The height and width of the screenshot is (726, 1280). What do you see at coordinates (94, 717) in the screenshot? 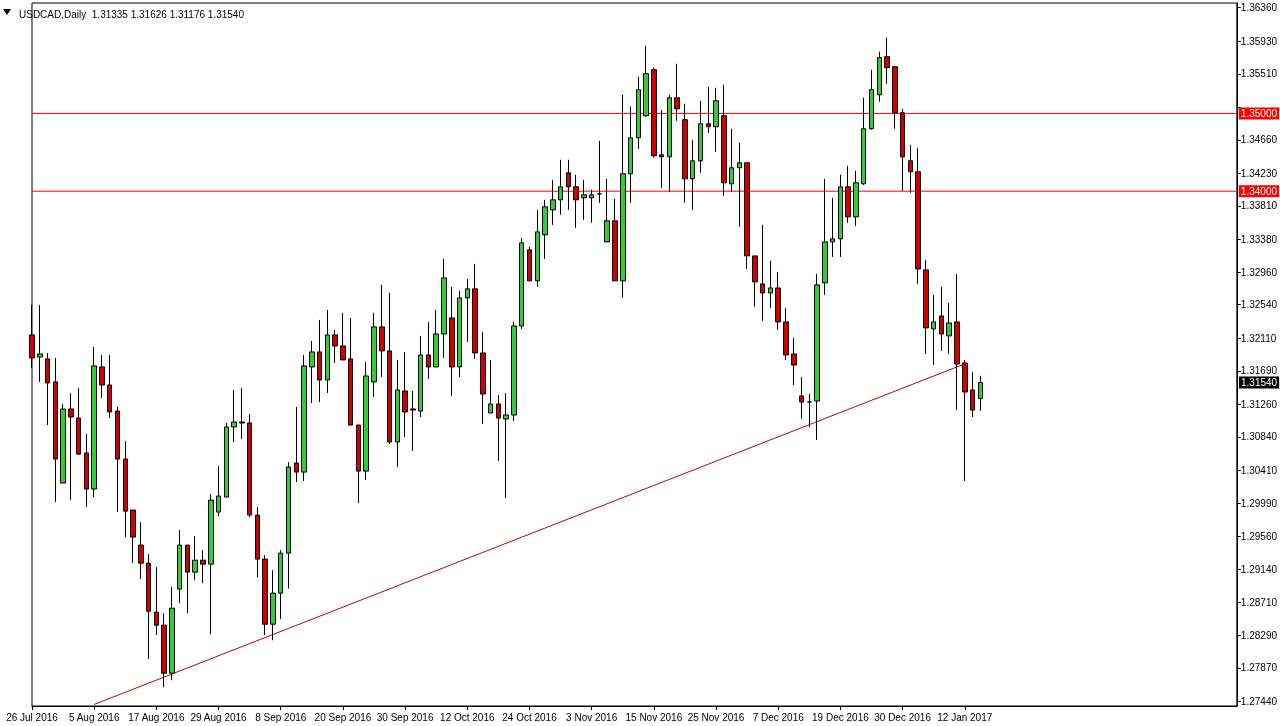
I see `x-tick-label: 5 Aug 2016` at bounding box center [94, 717].